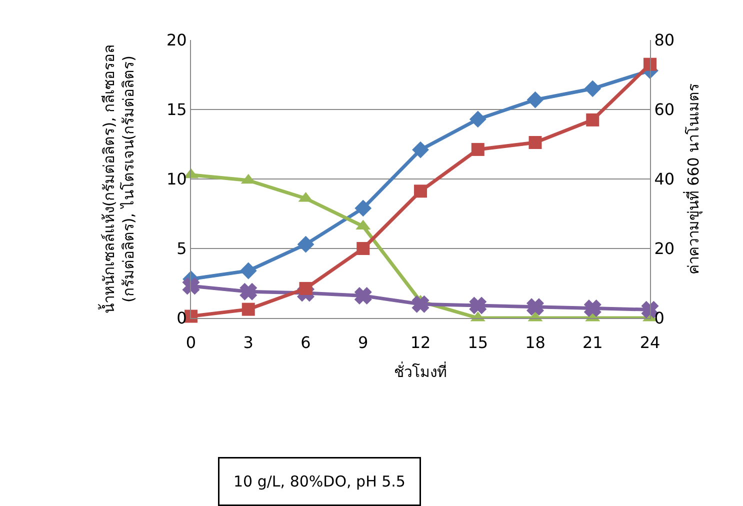 The image size is (743, 506). I want to click on y2-tick-label: 80, so click(664, 40).